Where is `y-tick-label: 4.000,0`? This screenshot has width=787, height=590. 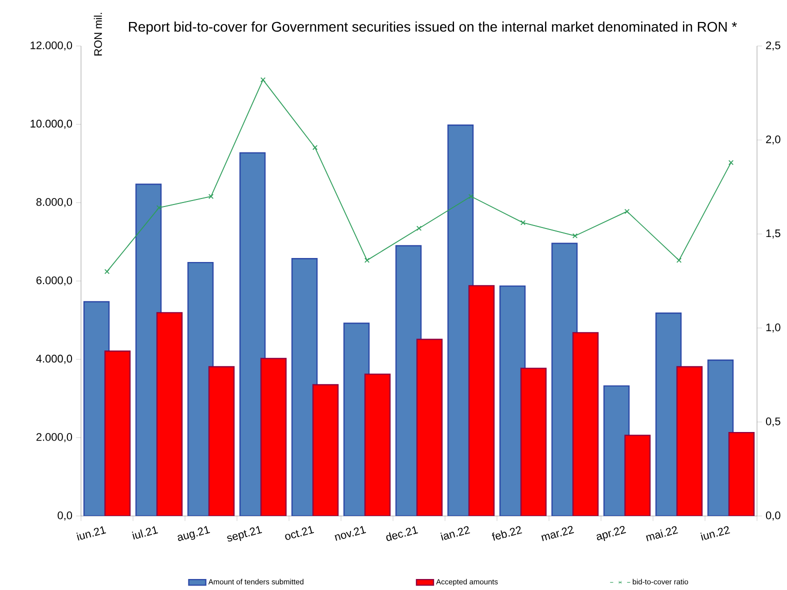 y-tick-label: 4.000,0 is located at coordinates (54, 359).